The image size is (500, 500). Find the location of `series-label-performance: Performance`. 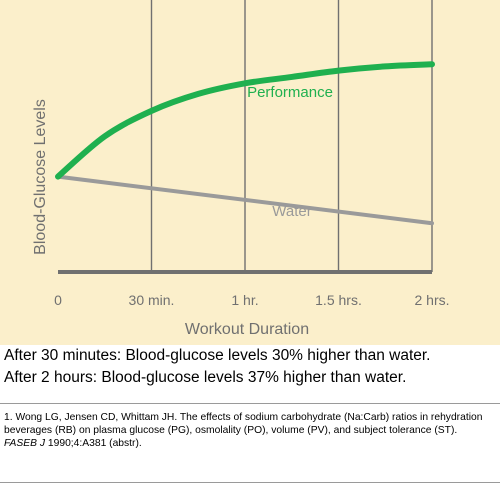

series-label-performance: Performance is located at coordinates (290, 92).